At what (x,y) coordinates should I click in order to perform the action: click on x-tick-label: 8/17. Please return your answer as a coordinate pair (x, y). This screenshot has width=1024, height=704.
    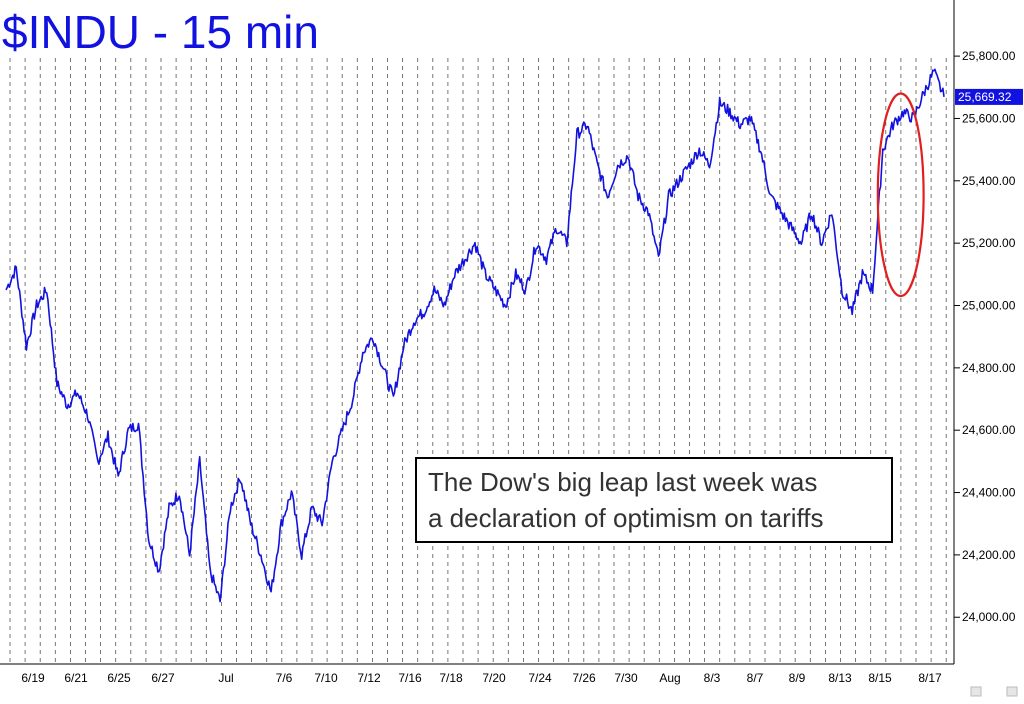
    Looking at the image, I should click on (930, 678).